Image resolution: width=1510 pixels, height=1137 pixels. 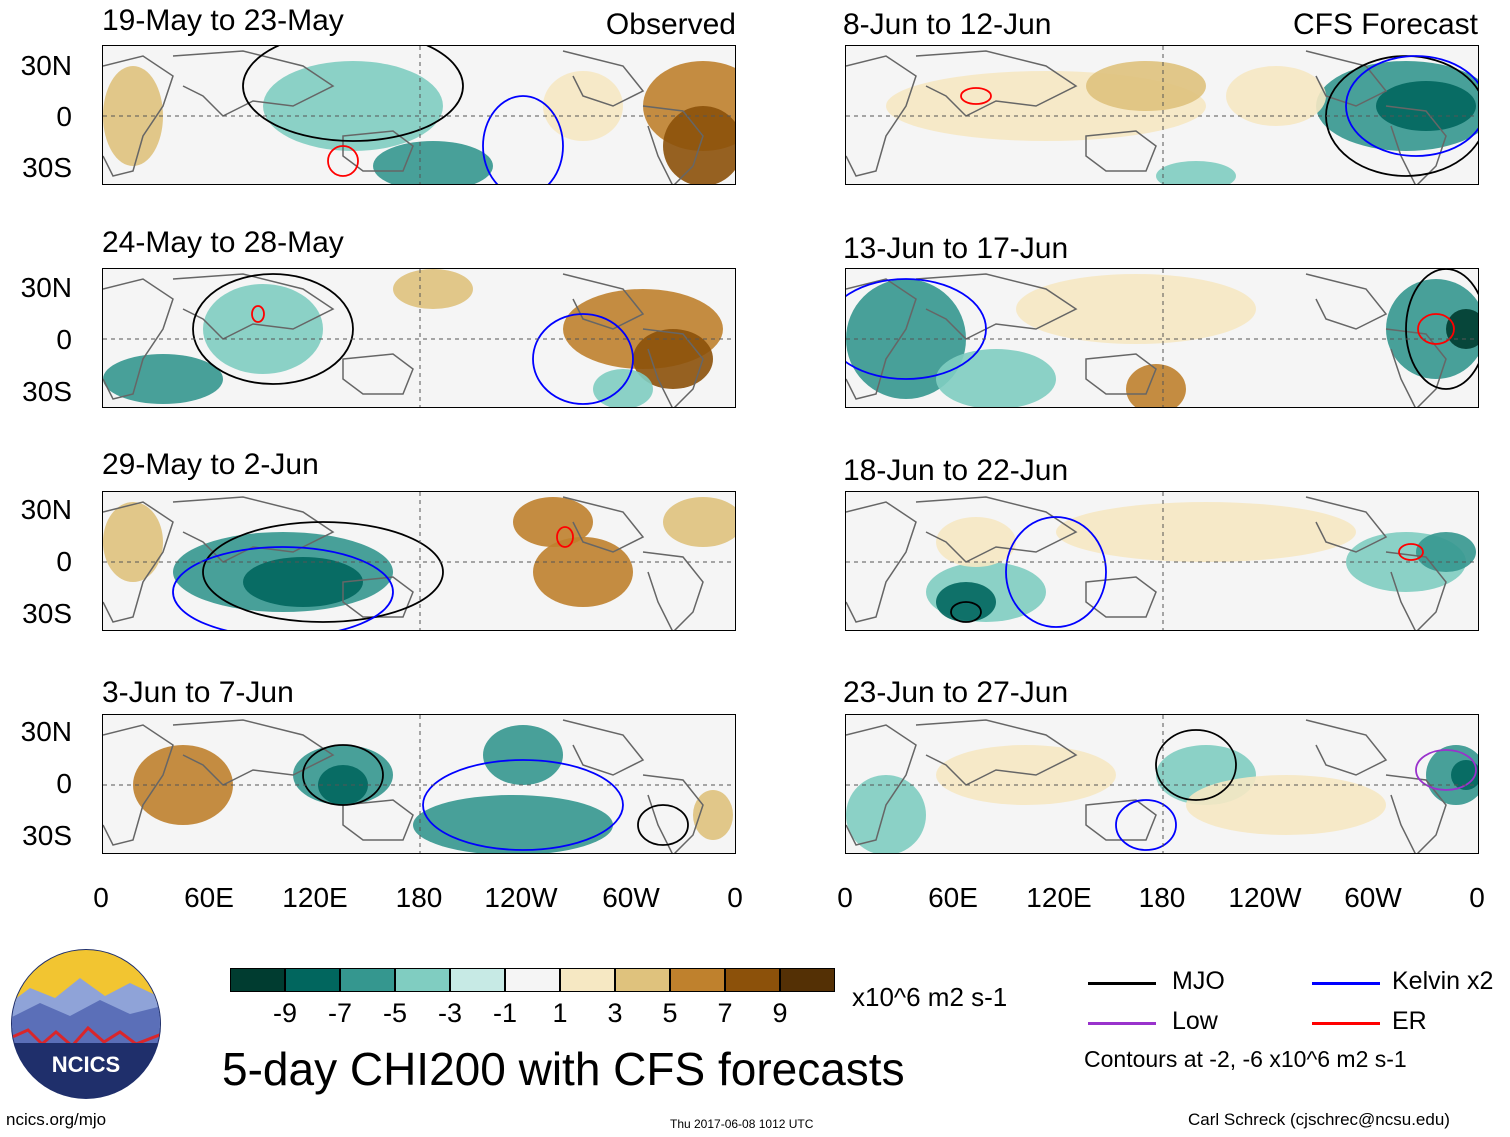 What do you see at coordinates (670, 24) in the screenshot?
I see `observed-header: Observed` at bounding box center [670, 24].